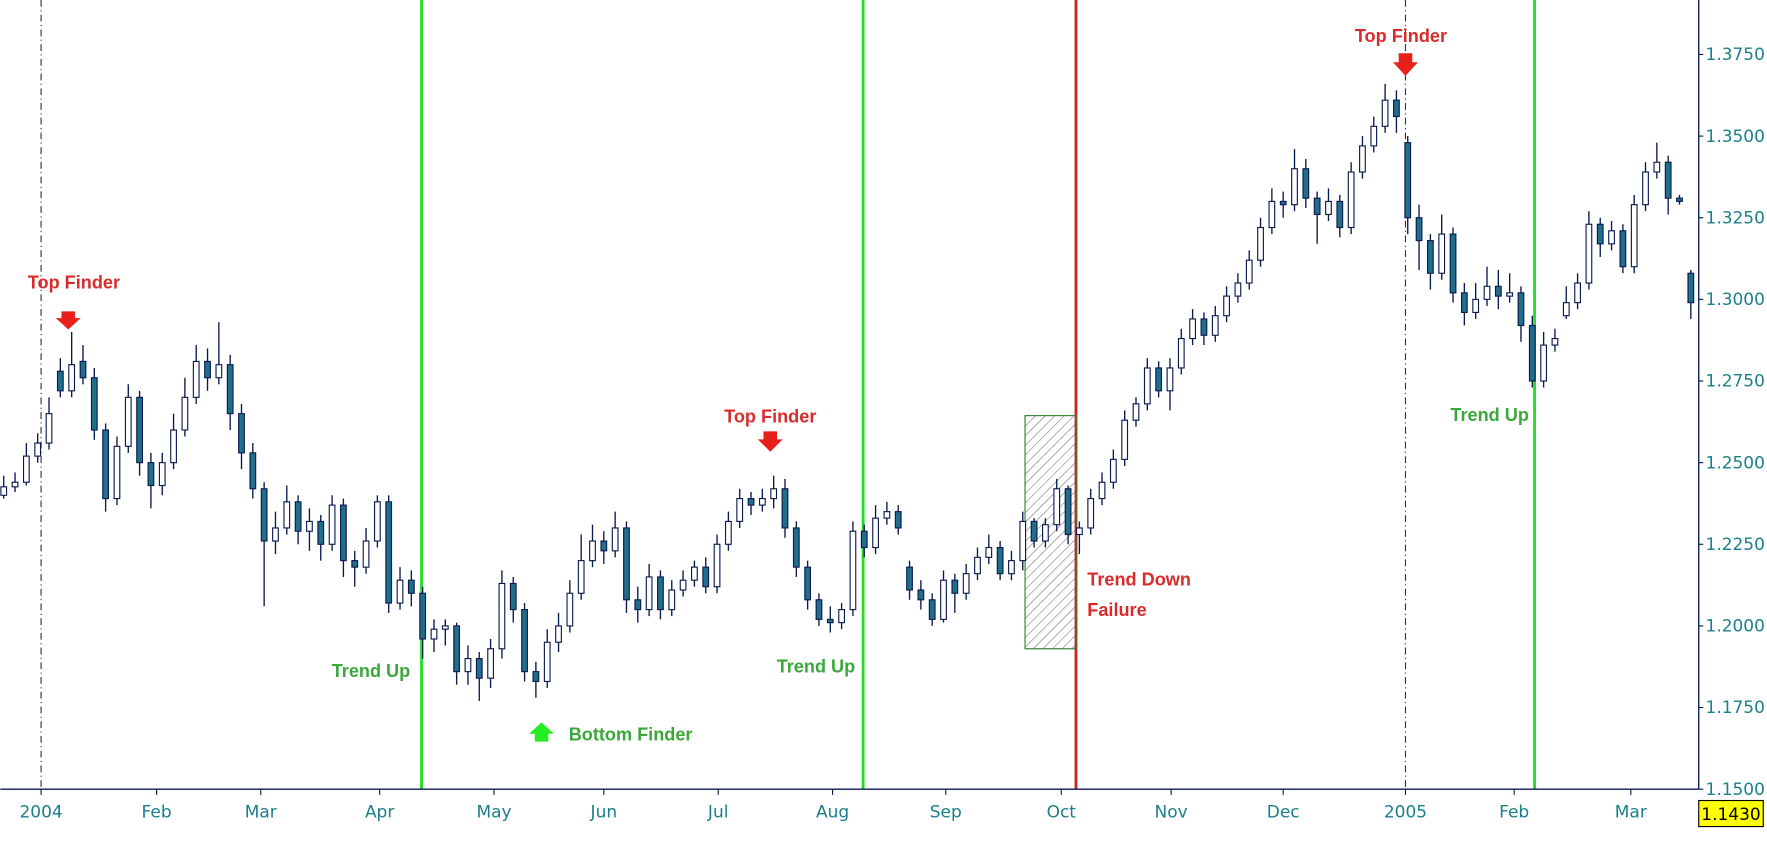  What do you see at coordinates (493, 813) in the screenshot?
I see `x-tick-label: May` at bounding box center [493, 813].